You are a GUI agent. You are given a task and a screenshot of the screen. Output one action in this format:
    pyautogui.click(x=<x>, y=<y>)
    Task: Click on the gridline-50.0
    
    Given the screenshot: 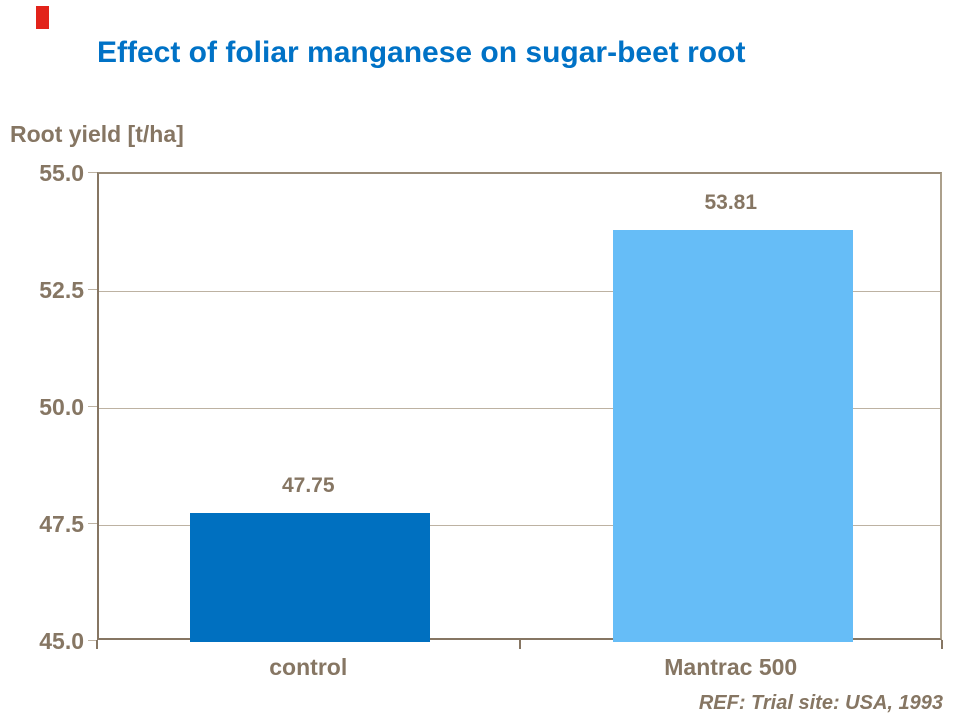 What is the action you would take?
    pyautogui.click(x=519, y=408)
    